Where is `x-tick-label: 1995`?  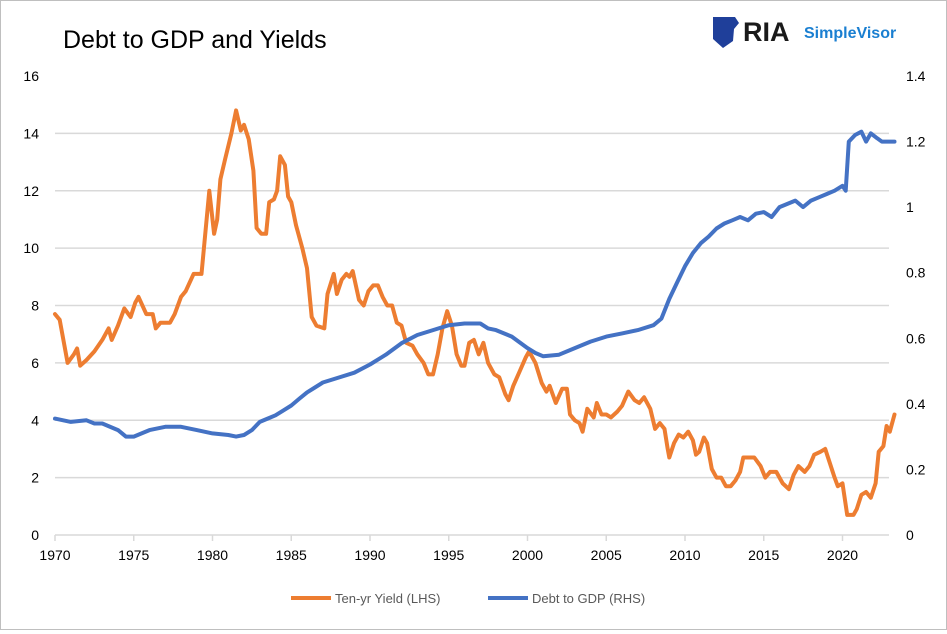 x-tick-label: 1995 is located at coordinates (448, 555).